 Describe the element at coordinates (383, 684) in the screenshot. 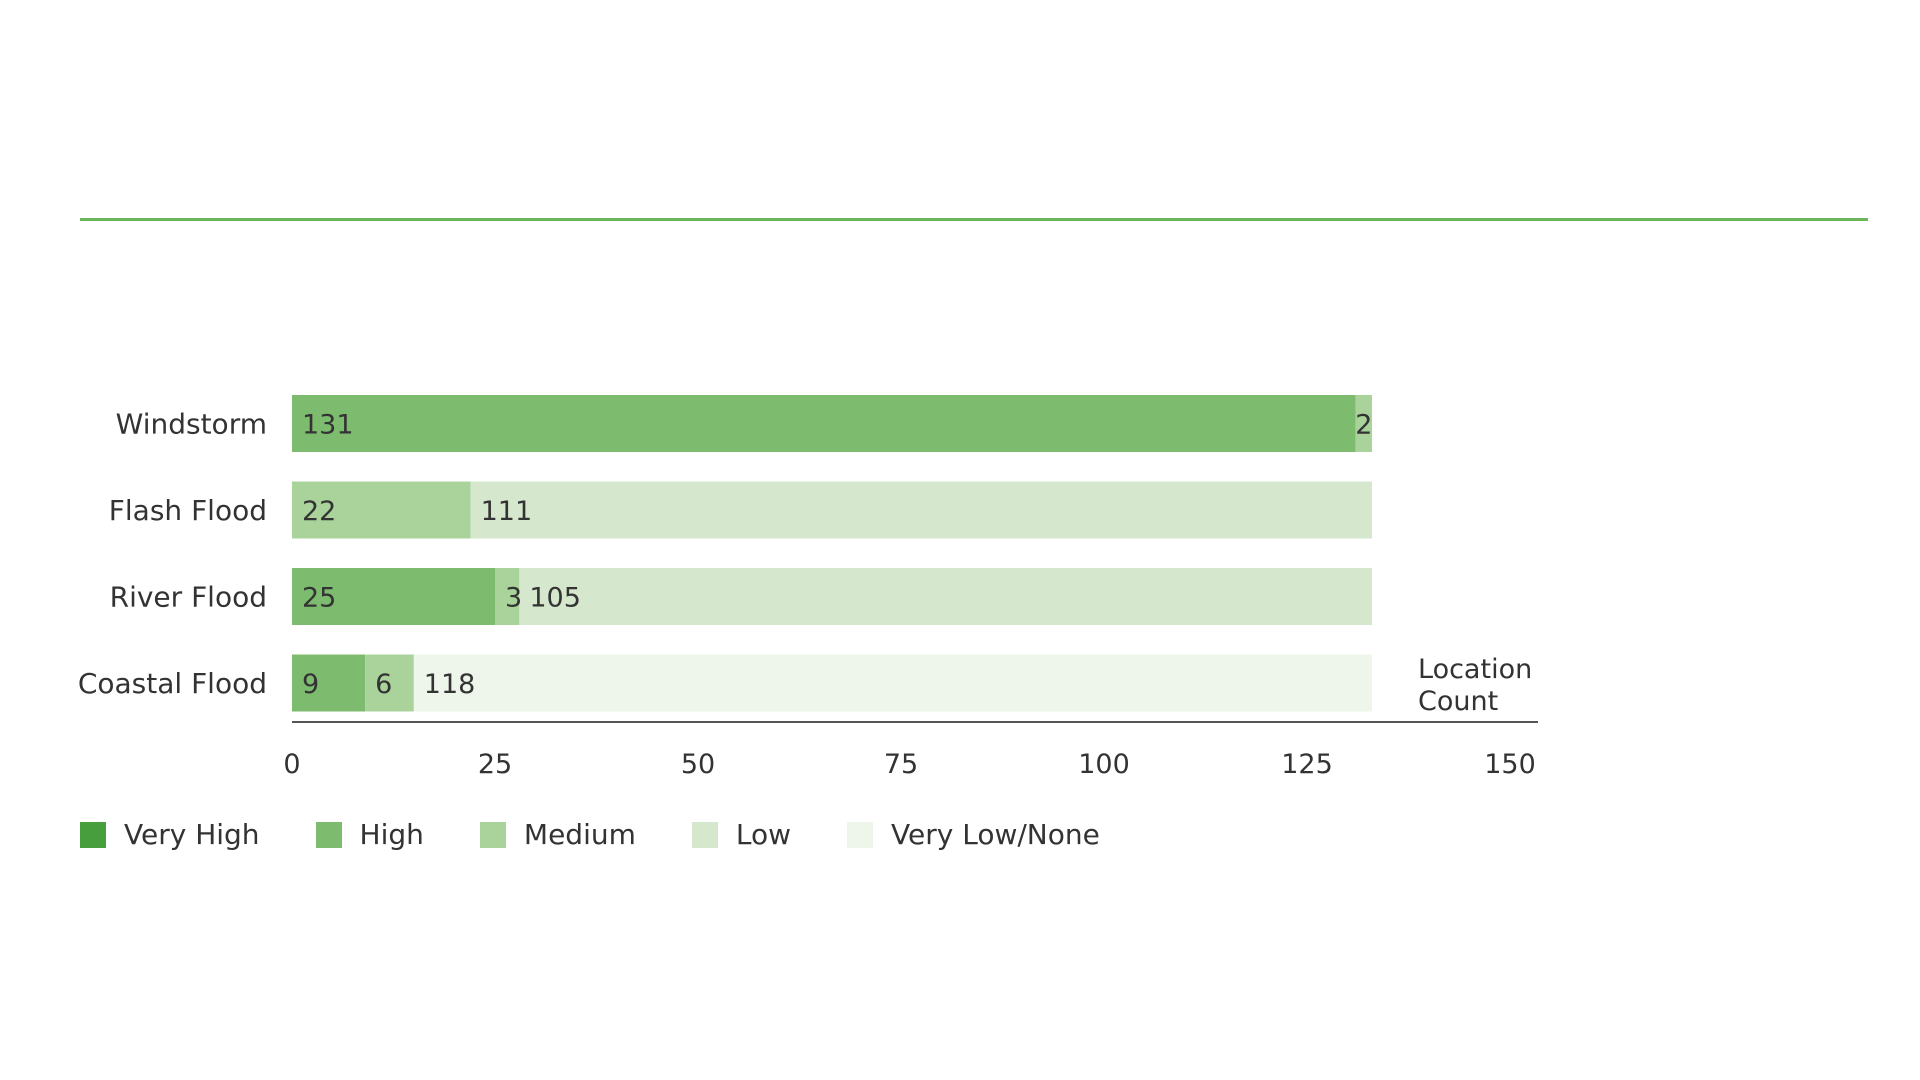

I see `bar-value-label: 6` at that location.